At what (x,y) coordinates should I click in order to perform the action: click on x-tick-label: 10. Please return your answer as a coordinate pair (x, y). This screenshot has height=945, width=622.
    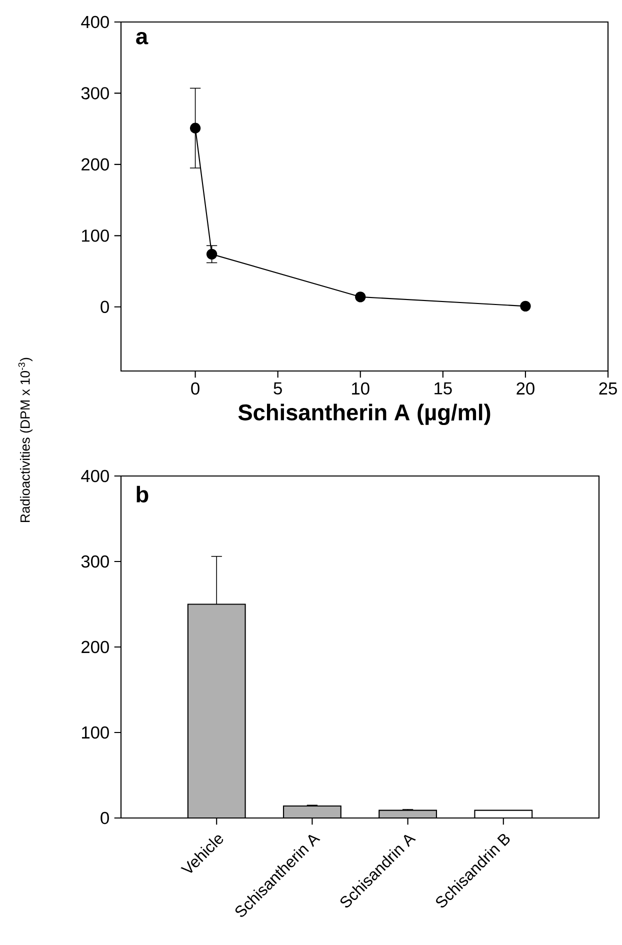
    Looking at the image, I should click on (361, 388).